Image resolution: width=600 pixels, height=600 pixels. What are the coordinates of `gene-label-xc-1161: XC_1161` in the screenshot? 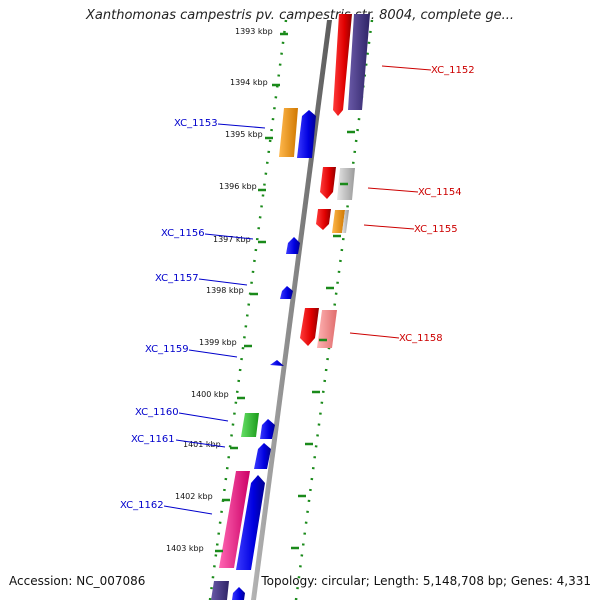 It's located at (153, 439).